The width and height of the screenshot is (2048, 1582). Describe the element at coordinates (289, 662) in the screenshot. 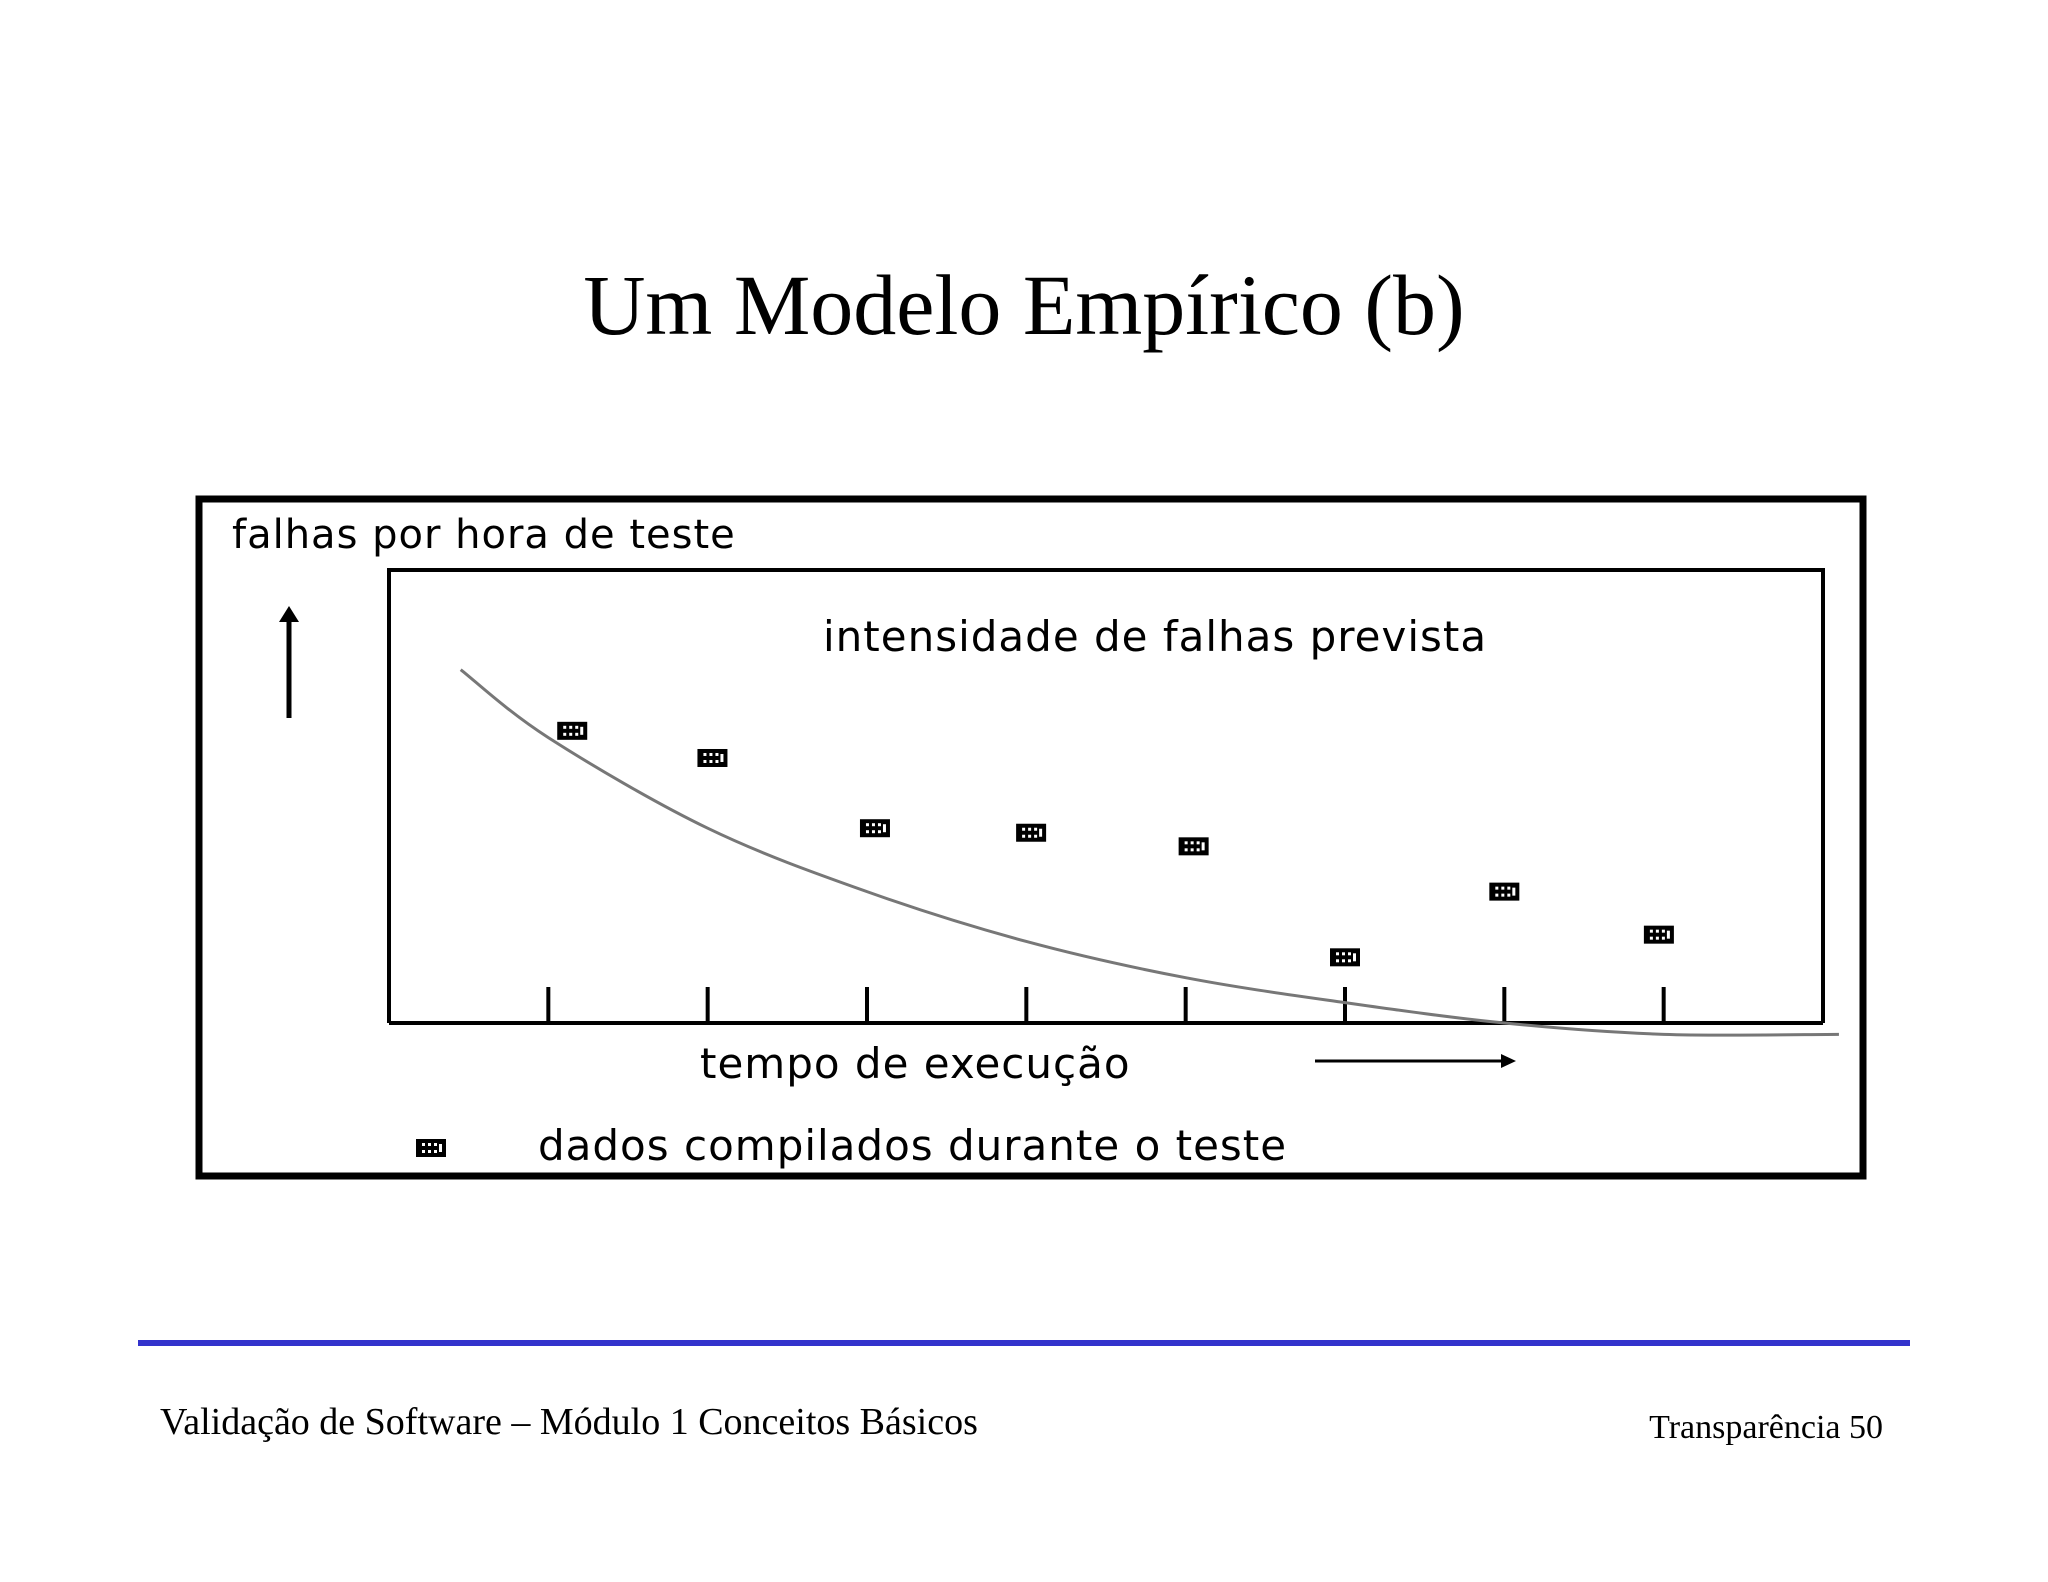

I see `y-axis-arrow-icon` at that location.